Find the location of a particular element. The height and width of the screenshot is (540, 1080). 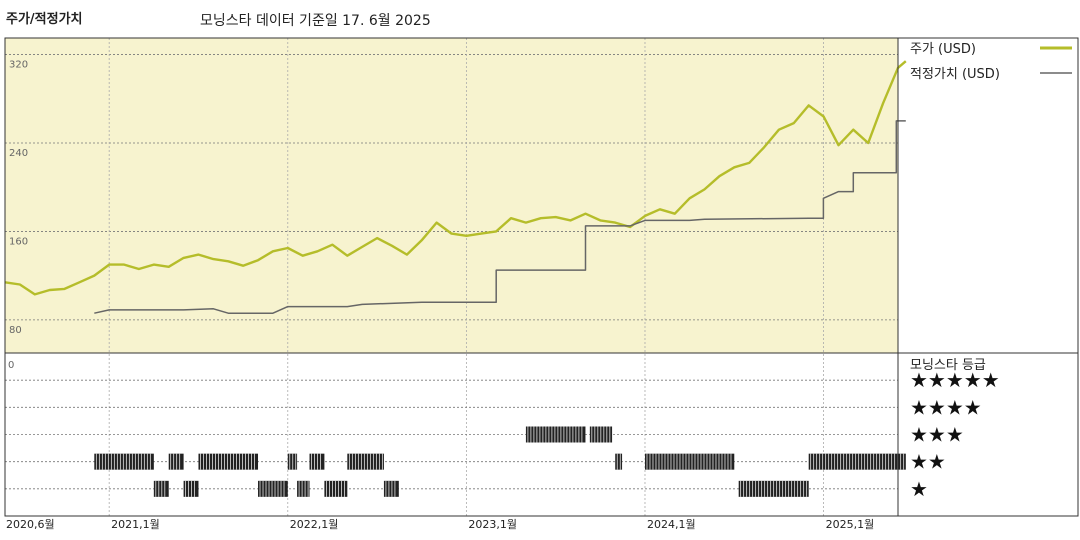

legend-price-label: 주가 (USD) is located at coordinates (943, 49).